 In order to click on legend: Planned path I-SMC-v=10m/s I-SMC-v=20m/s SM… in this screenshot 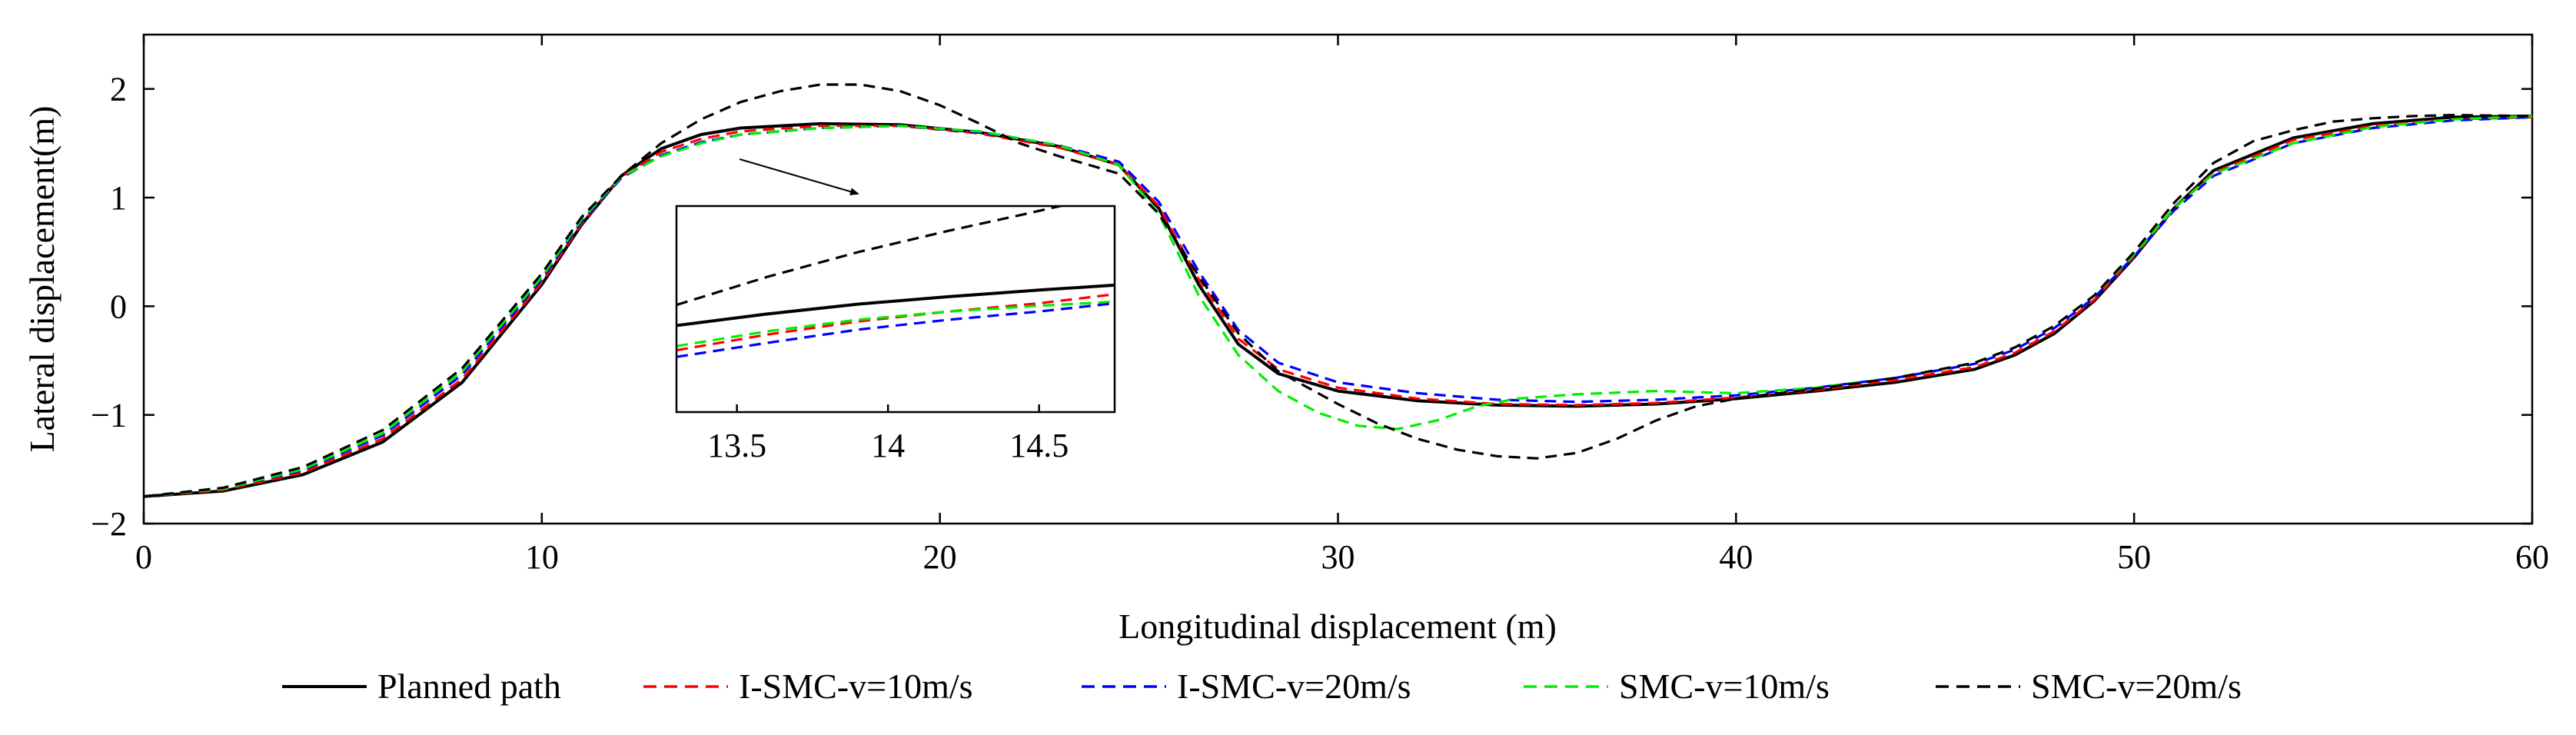, I will do `click(1262, 686)`.